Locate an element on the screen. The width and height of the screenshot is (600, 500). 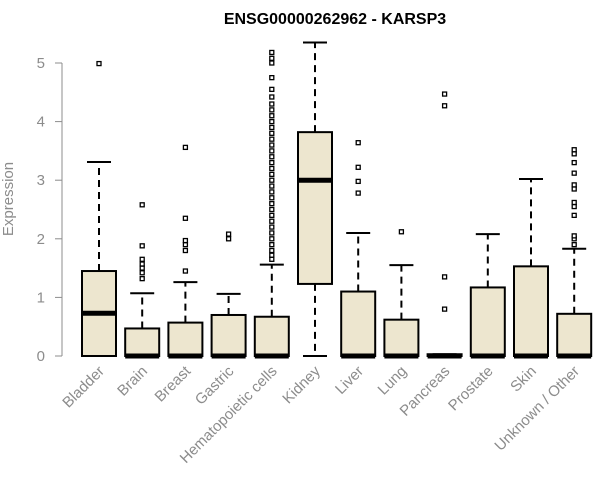
x-tick-label: Brain is located at coordinates (132, 381).